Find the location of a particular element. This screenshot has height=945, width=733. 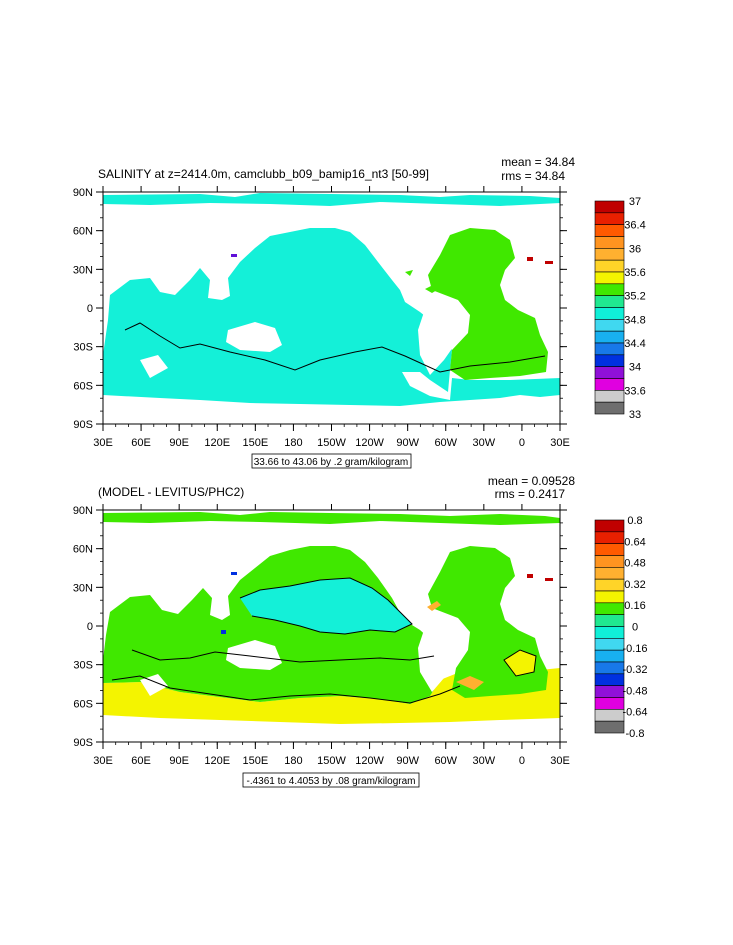

panel-1-contour-box is located at coordinates (331, 461).